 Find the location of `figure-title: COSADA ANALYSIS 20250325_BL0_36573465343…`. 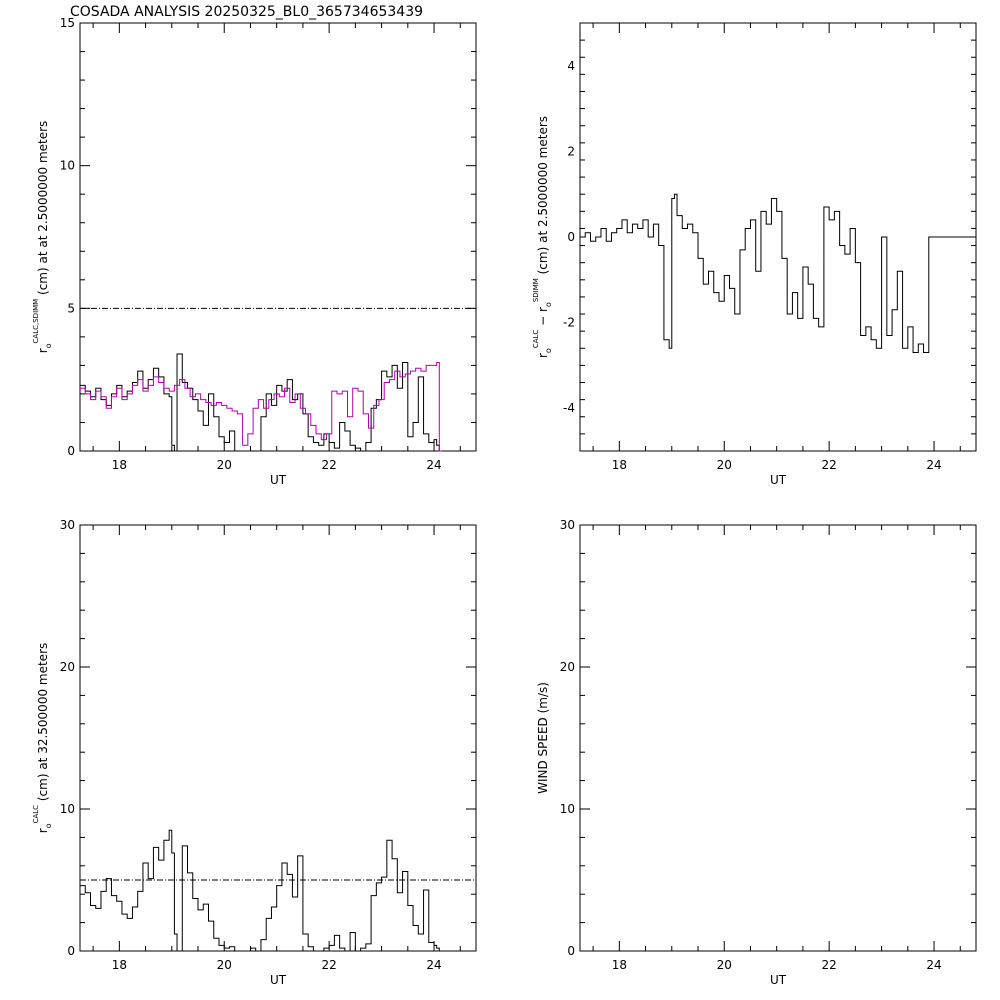

figure-title: COSADA ANALYSIS 20250325_BL0_36573465343… is located at coordinates (246, 12).